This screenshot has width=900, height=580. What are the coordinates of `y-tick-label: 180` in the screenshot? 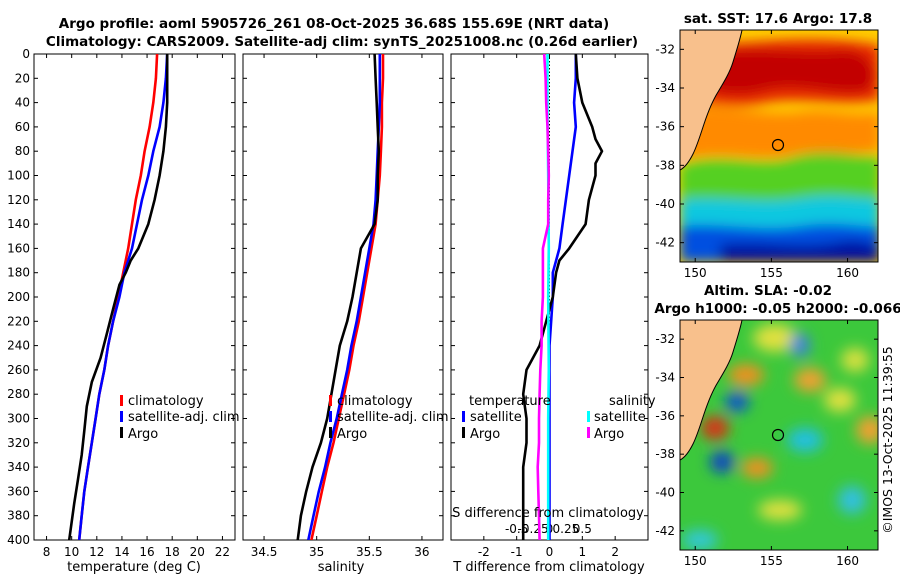 It's located at (18, 273).